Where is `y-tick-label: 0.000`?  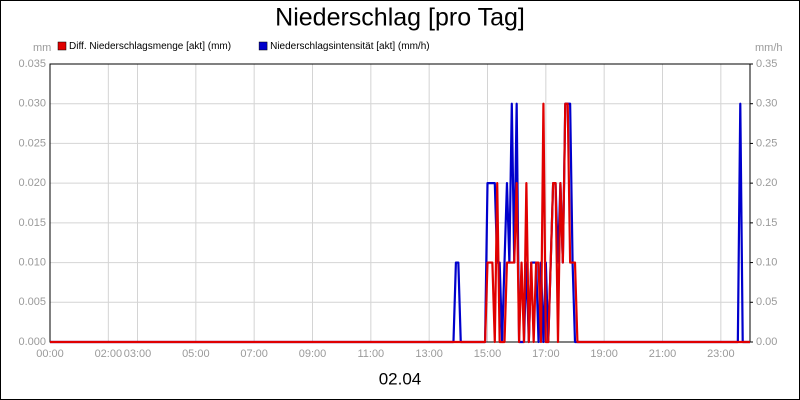
y-tick-label: 0.000 is located at coordinates (32, 342).